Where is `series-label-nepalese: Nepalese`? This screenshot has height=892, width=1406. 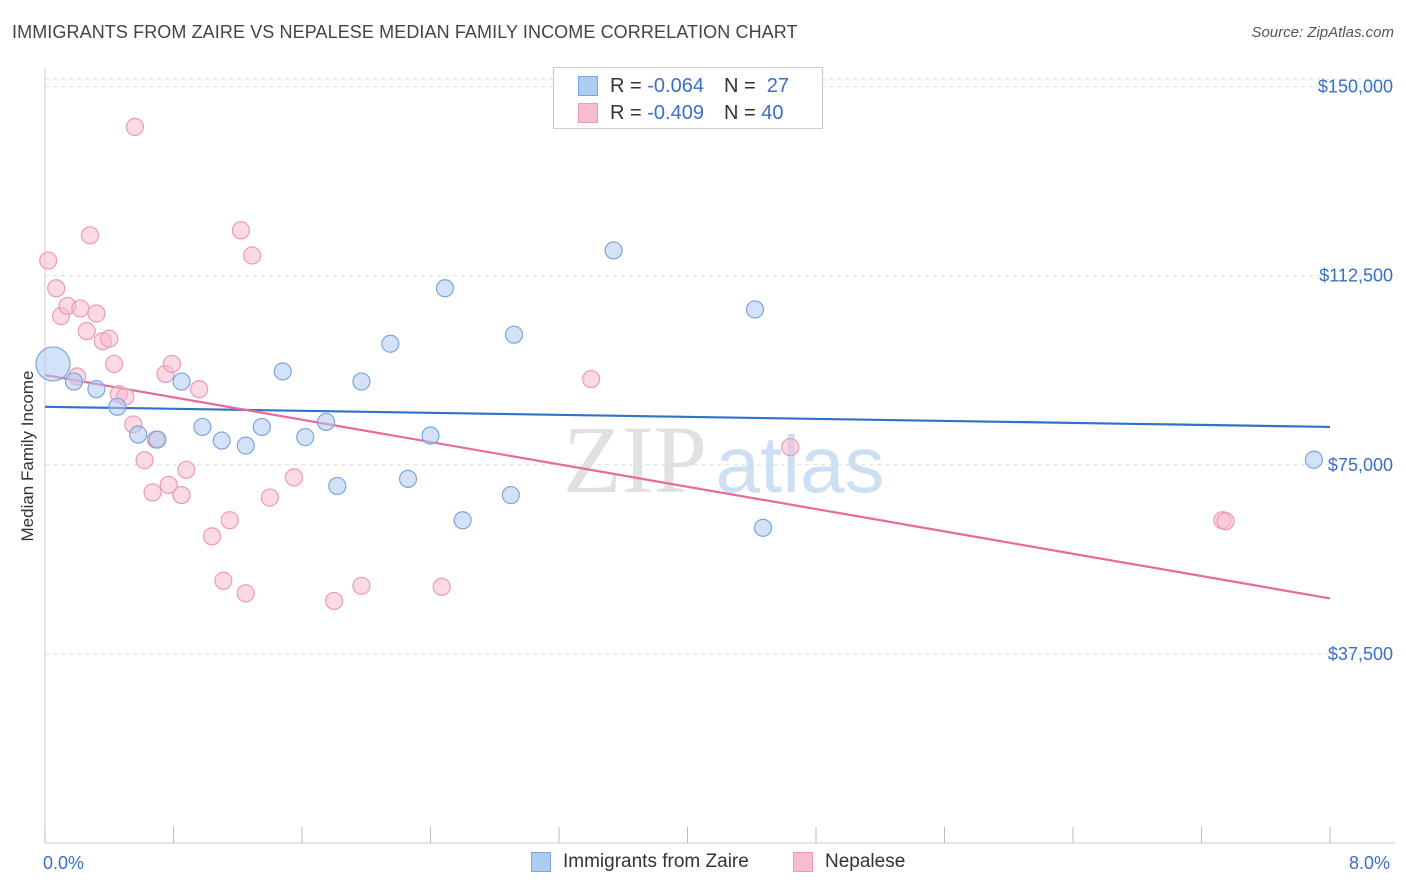 series-label-nepalese: Nepalese is located at coordinates (865, 861).